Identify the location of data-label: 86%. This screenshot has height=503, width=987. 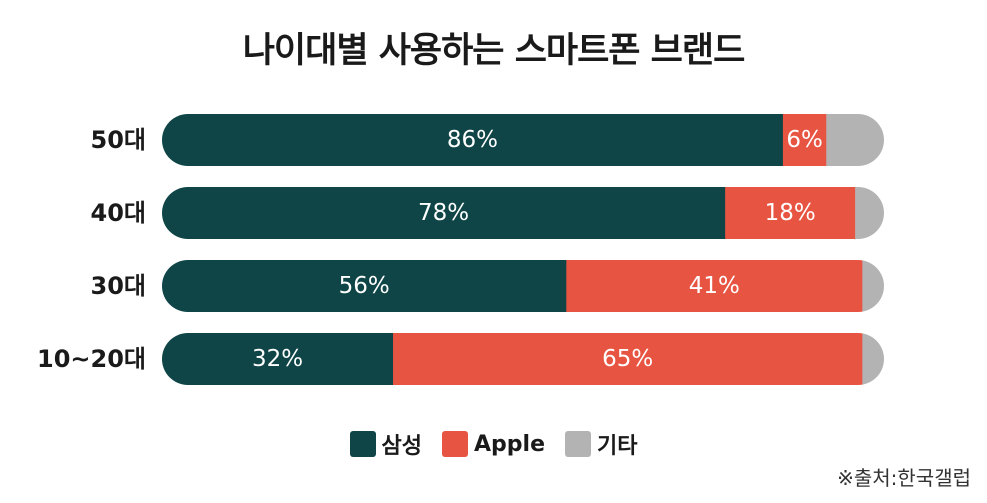
(472, 140).